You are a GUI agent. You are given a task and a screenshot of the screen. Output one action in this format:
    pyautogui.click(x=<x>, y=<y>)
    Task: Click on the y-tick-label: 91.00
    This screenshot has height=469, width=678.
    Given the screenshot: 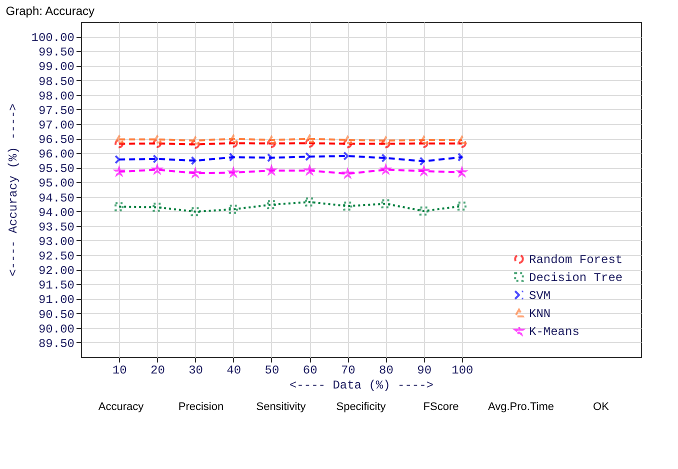 What is the action you would take?
    pyautogui.click(x=56, y=300)
    